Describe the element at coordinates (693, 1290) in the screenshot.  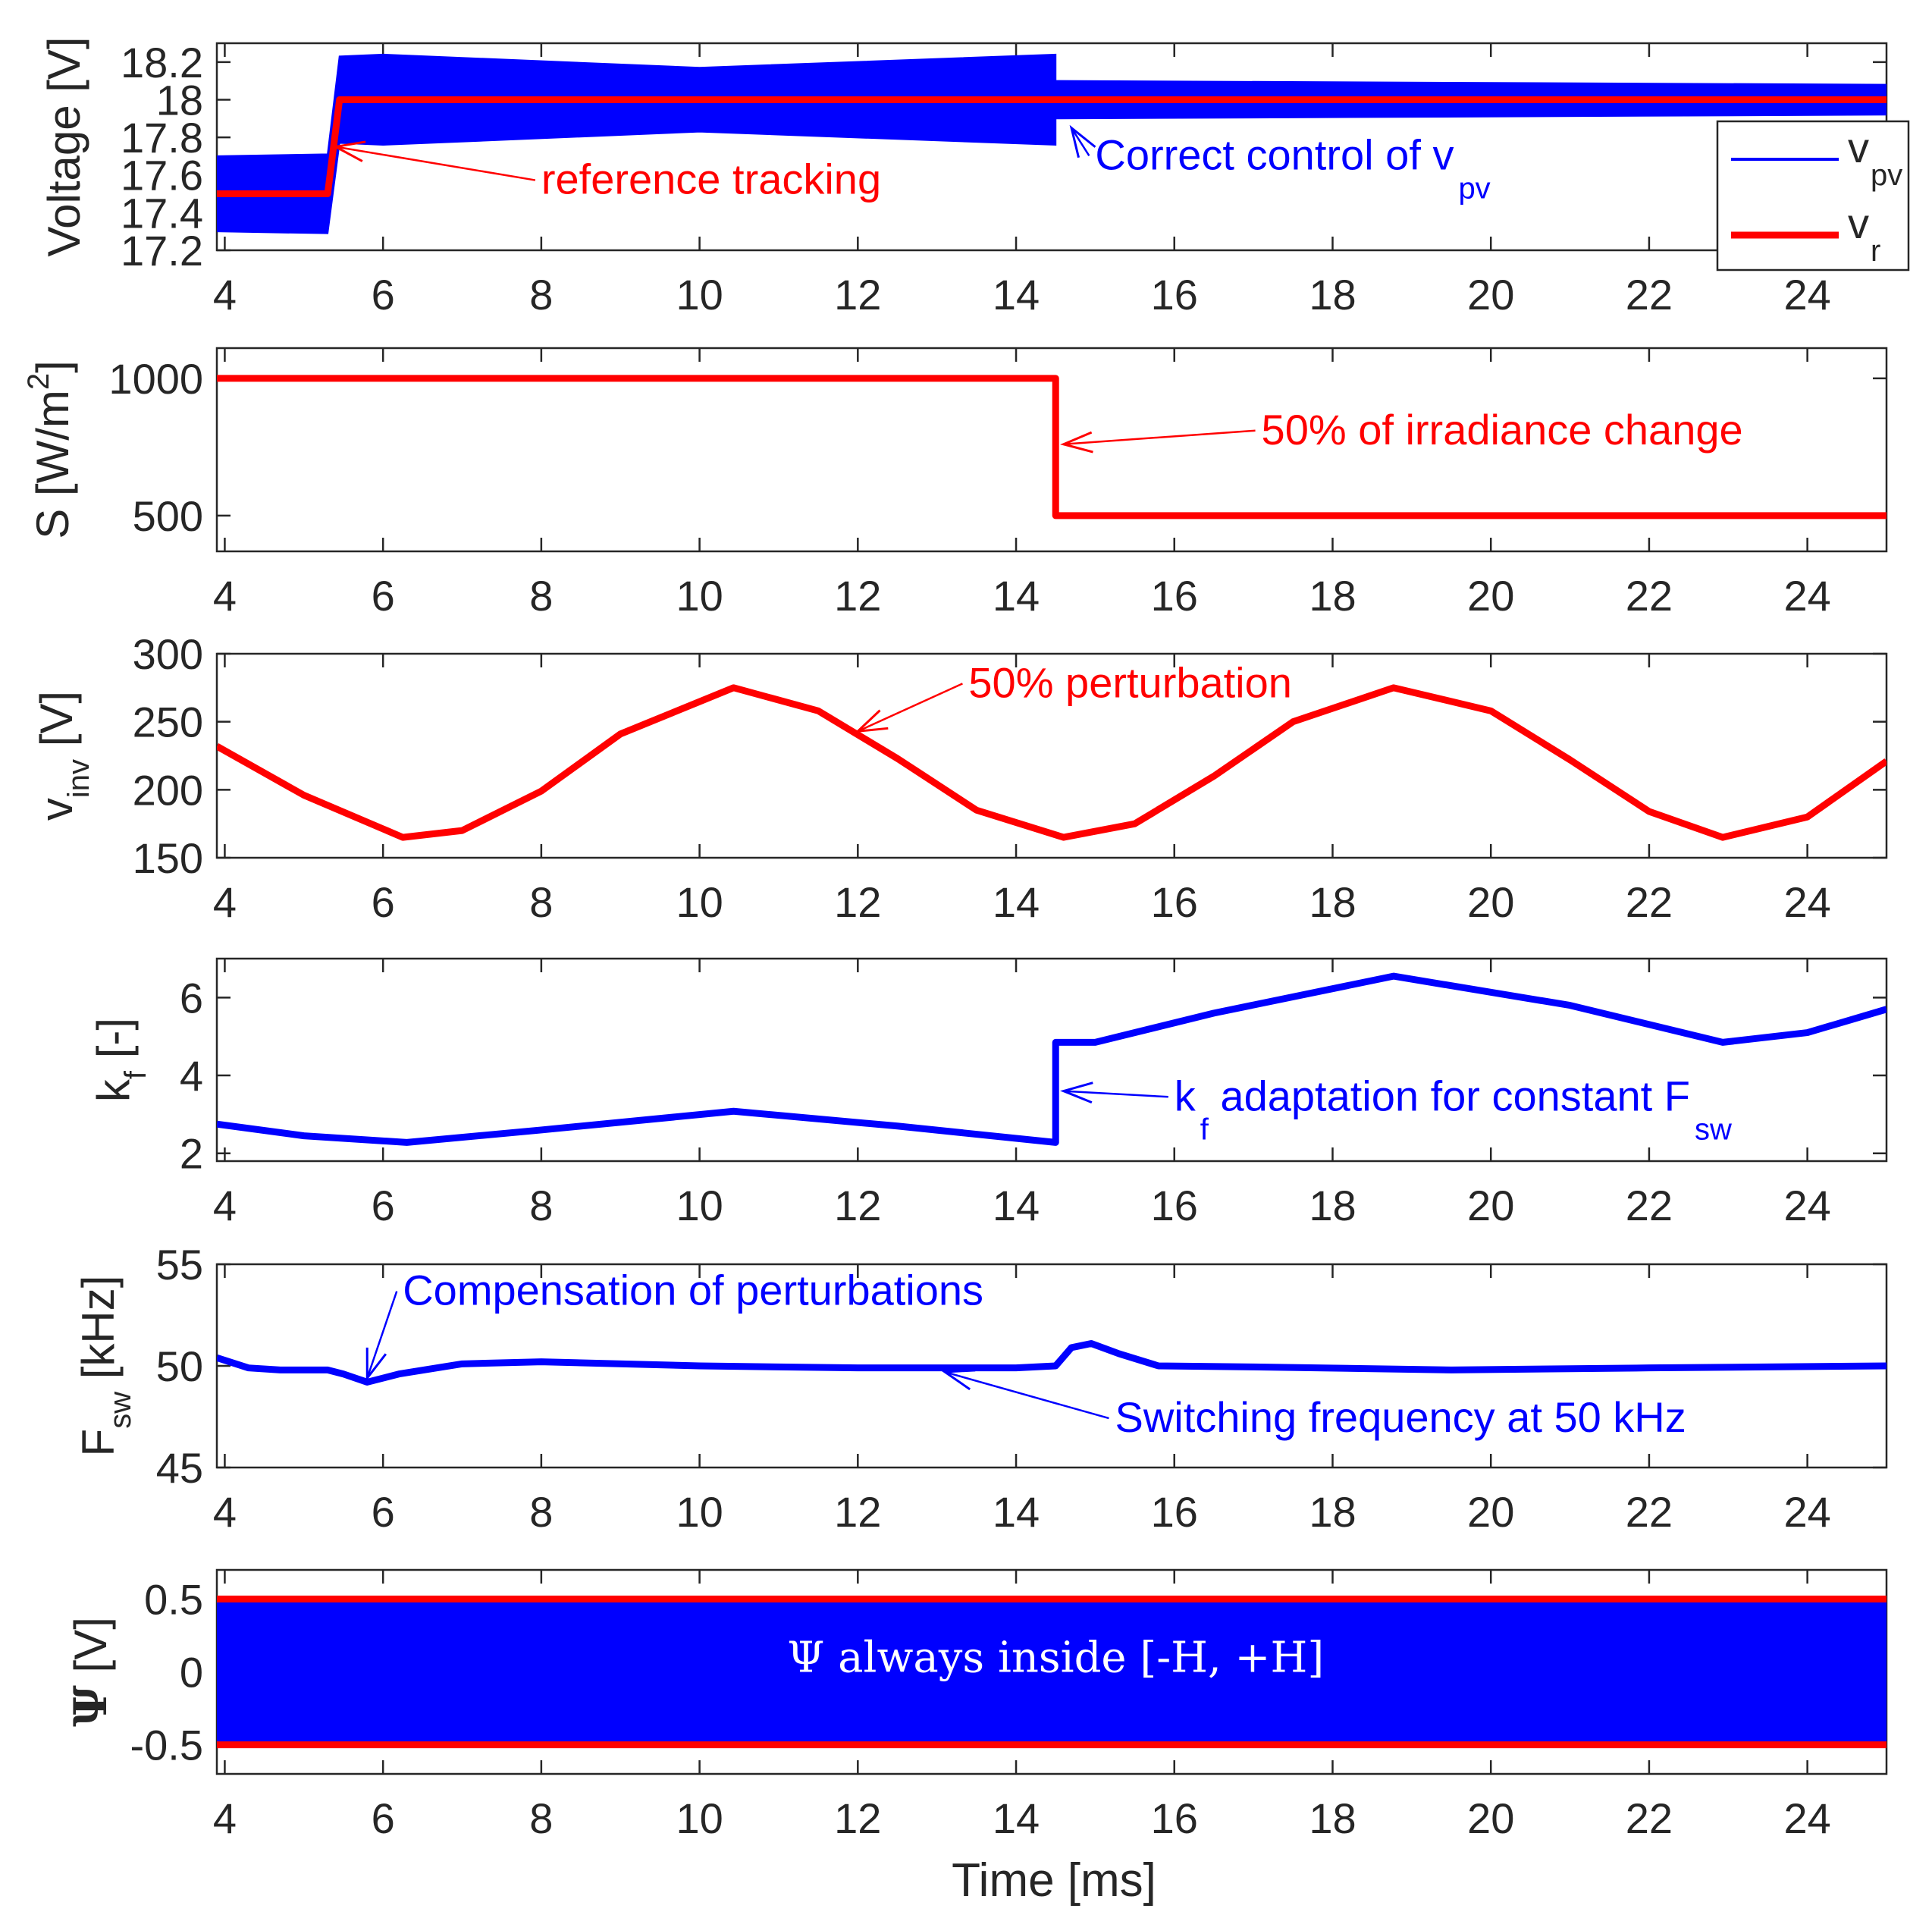
I see `annotation-text: Compensation of perturbations` at that location.